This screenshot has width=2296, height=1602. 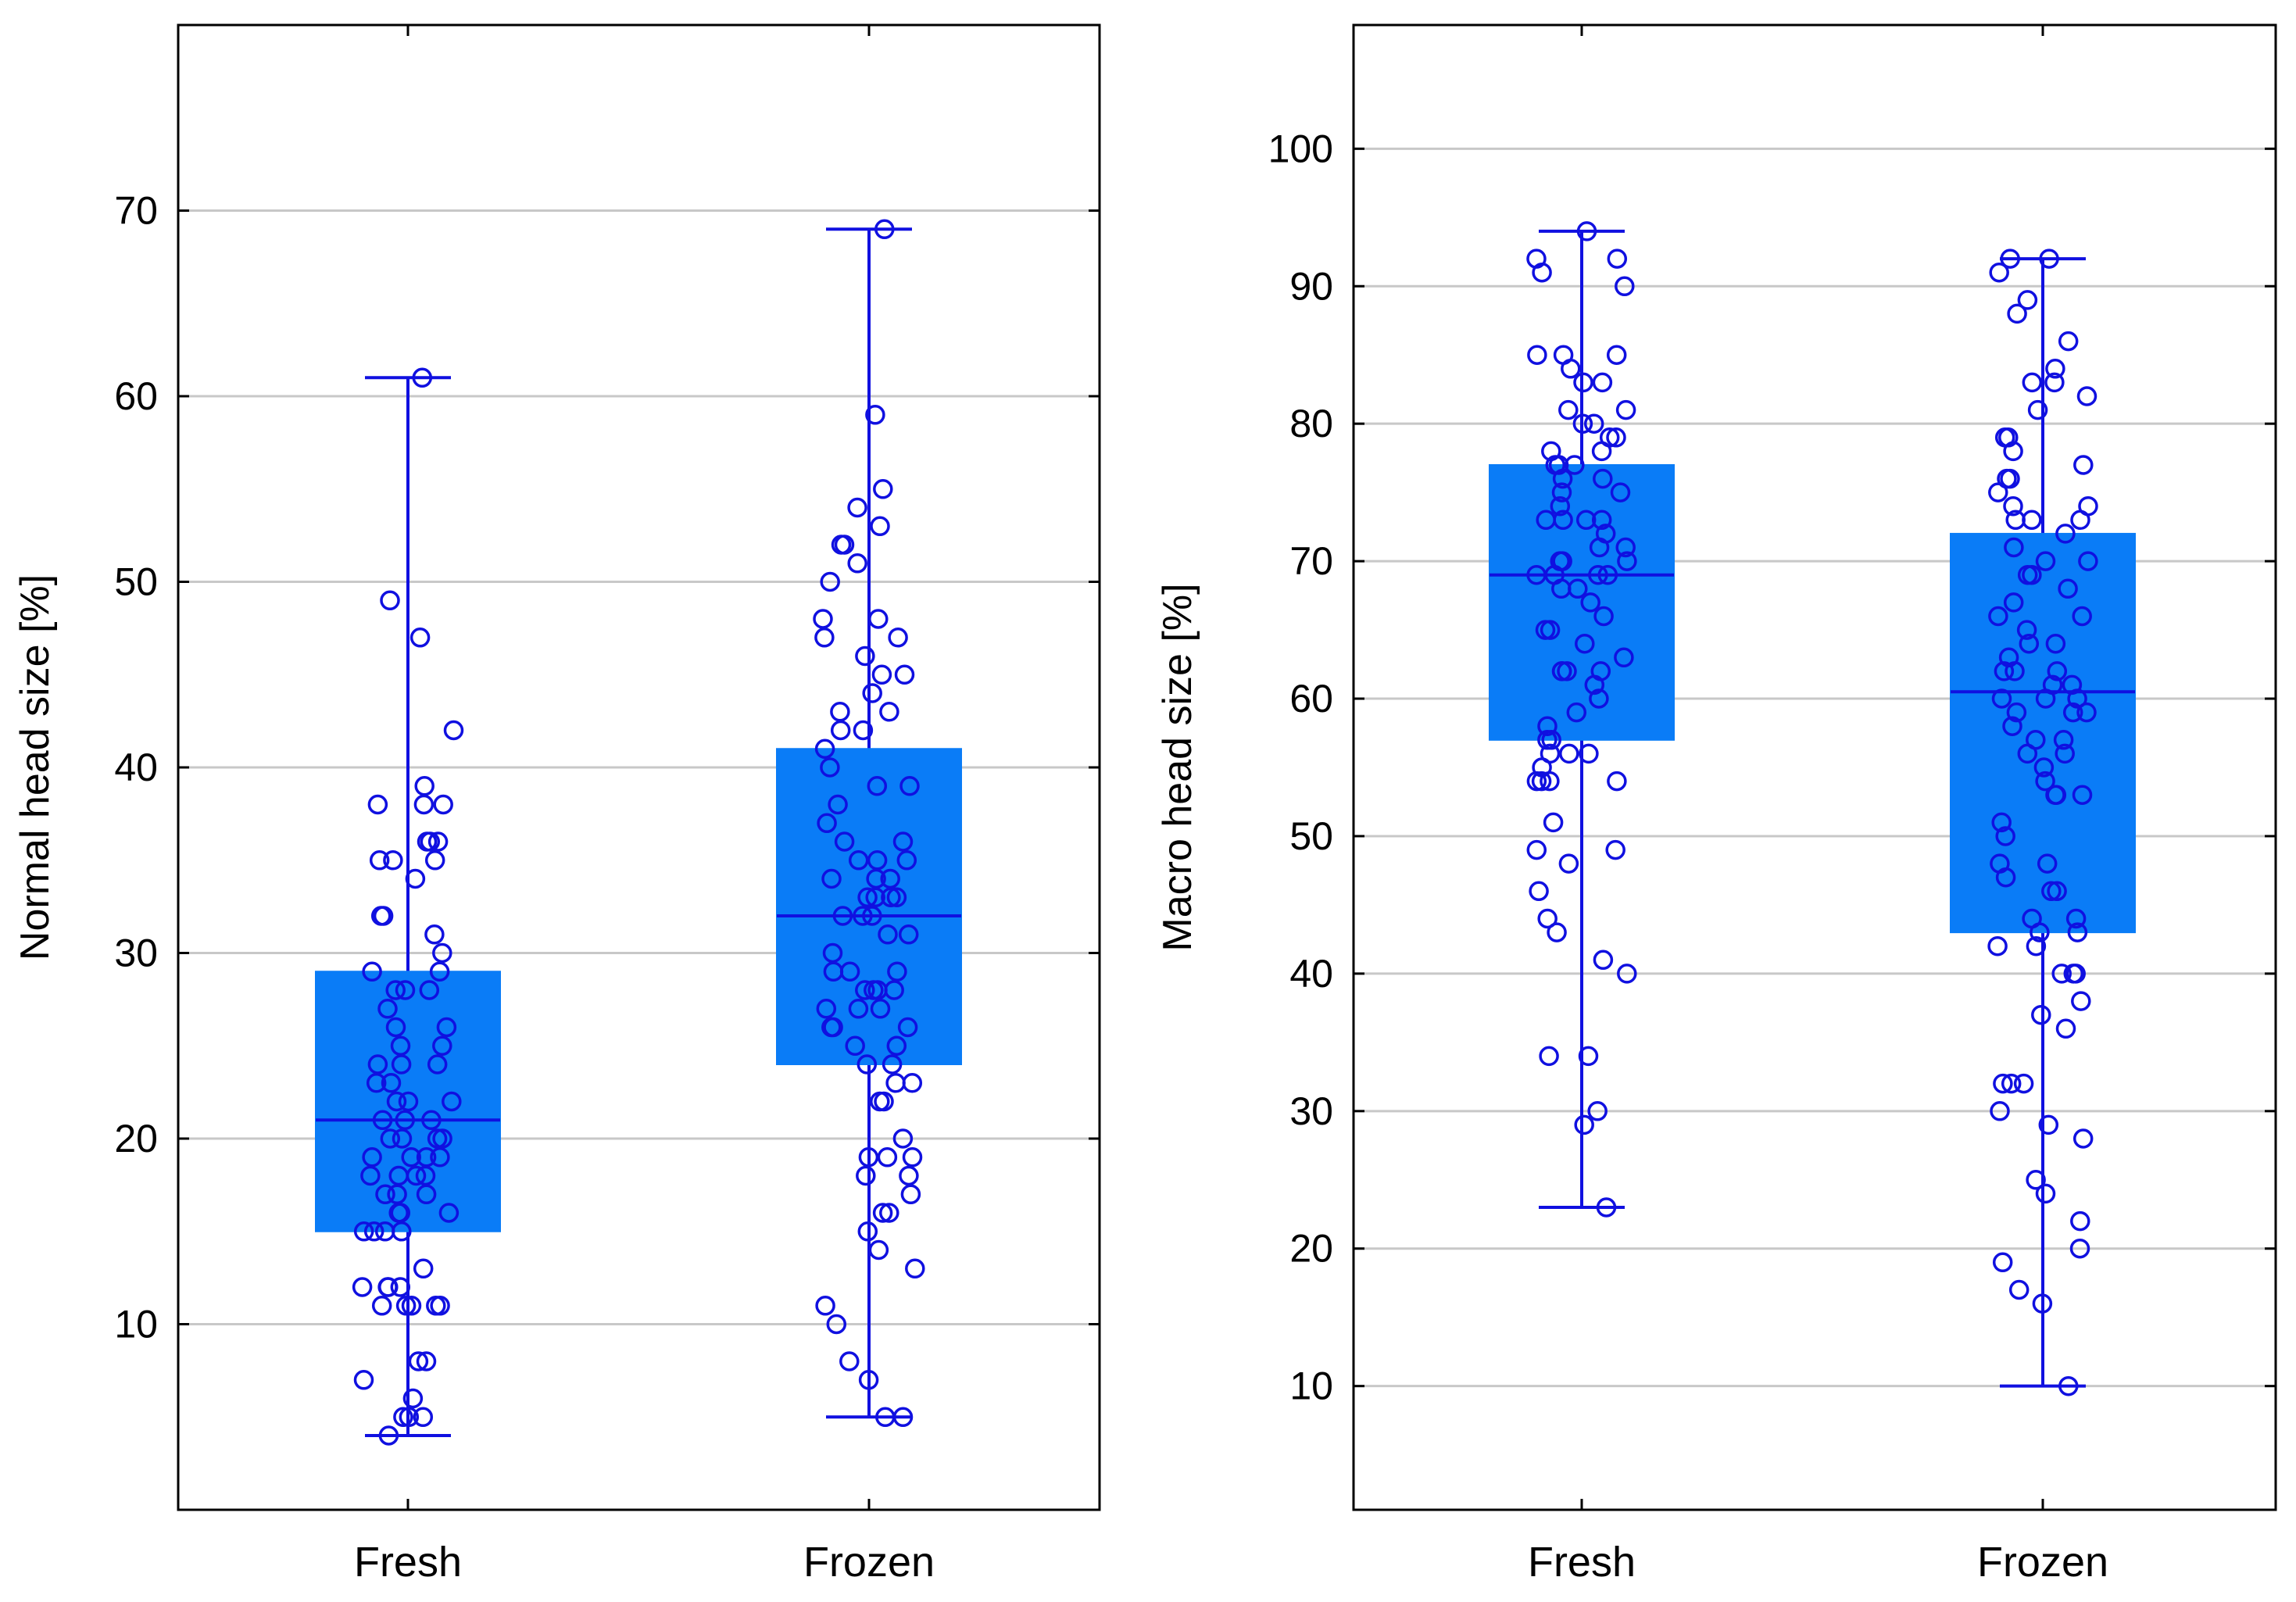 I want to click on series-frozen, so click(x=2043, y=822).